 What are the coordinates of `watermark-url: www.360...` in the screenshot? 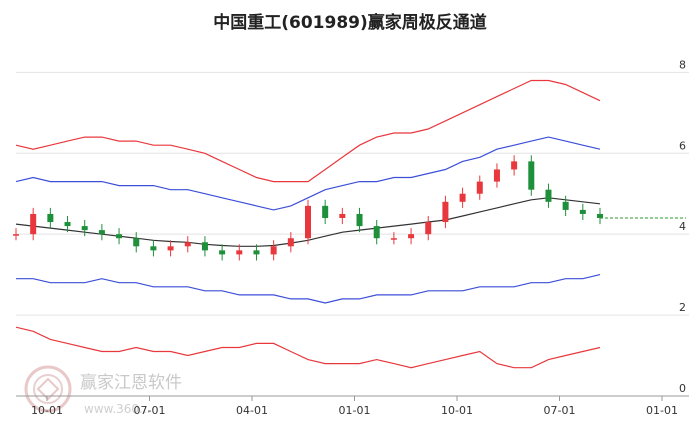 It's located at (117, 409).